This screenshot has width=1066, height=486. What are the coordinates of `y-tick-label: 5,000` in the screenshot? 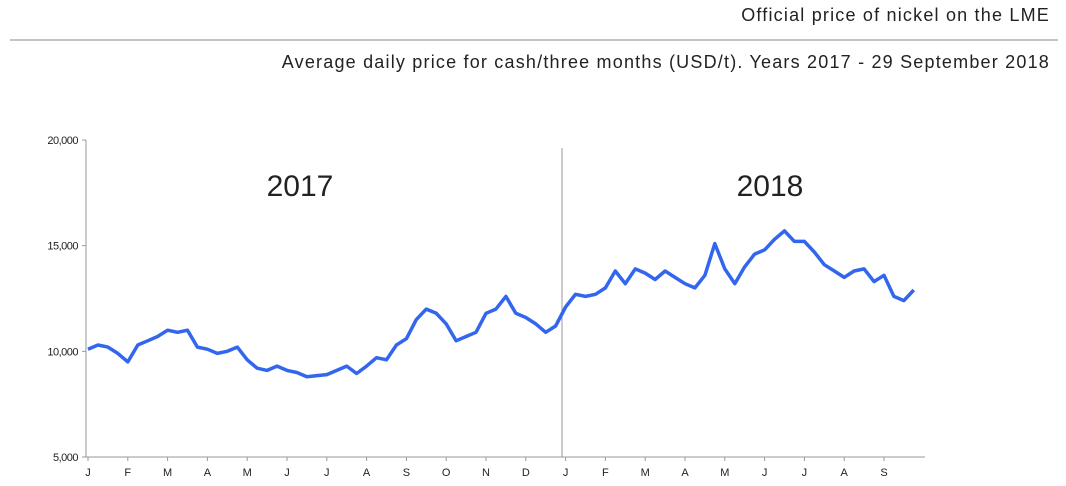 It's located at (65, 458).